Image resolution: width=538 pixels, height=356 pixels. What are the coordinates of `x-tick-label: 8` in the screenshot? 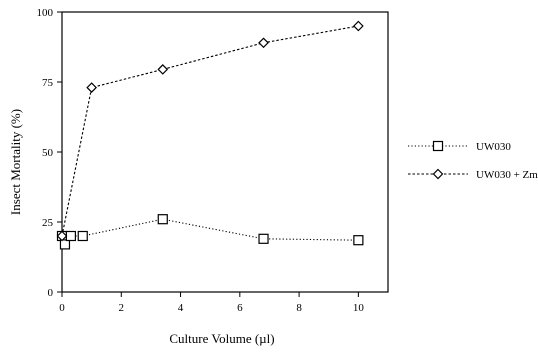 It's located at (299, 308).